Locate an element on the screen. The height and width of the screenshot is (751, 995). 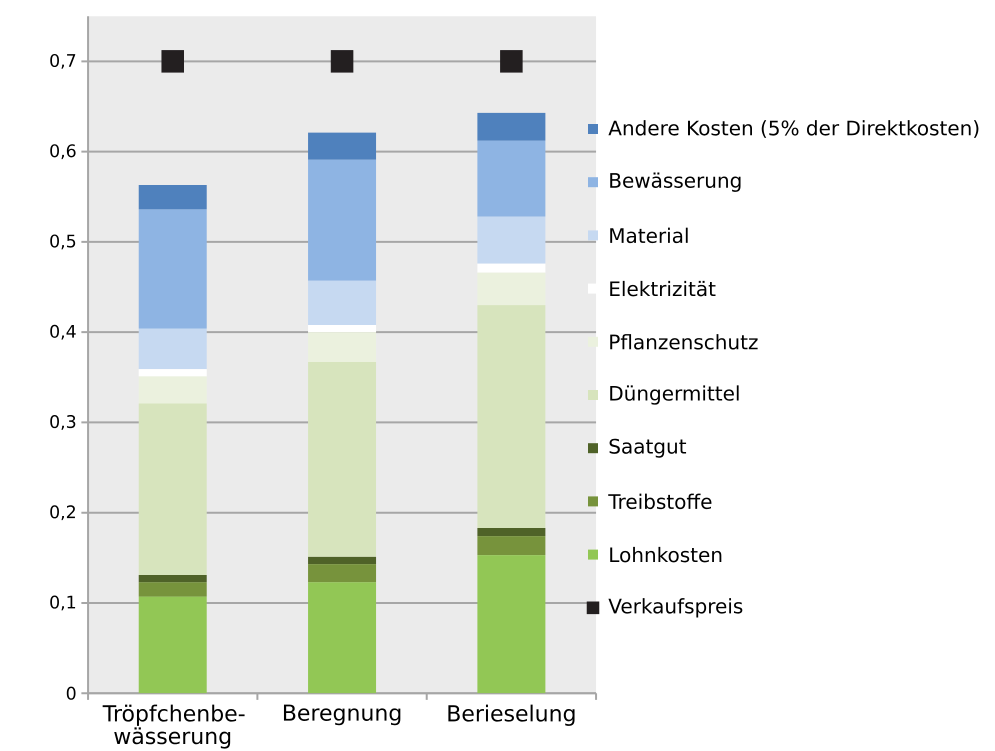
legend-label: Verkaufspreis is located at coordinates (675, 608).